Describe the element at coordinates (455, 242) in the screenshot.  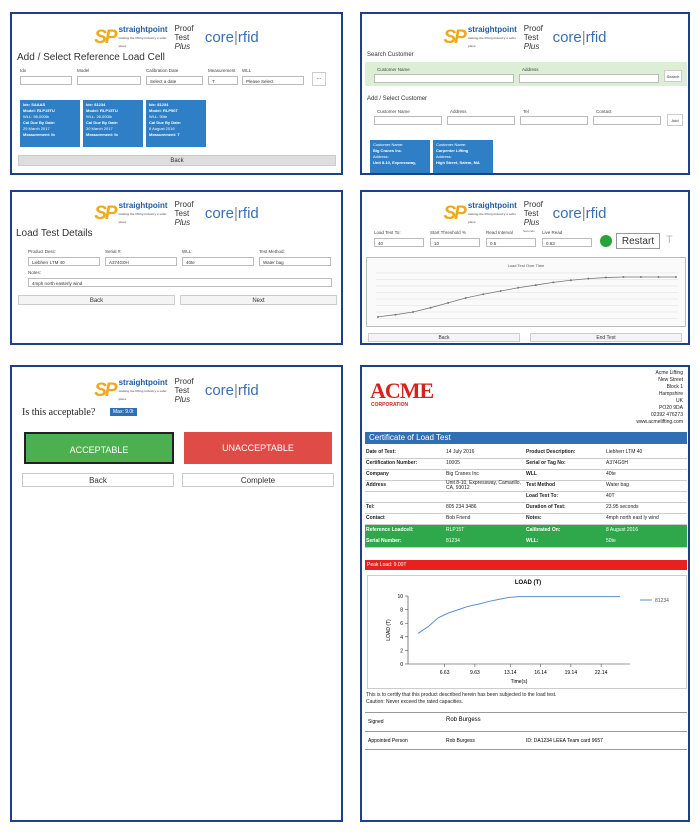
I see `field-input: 10` at that location.